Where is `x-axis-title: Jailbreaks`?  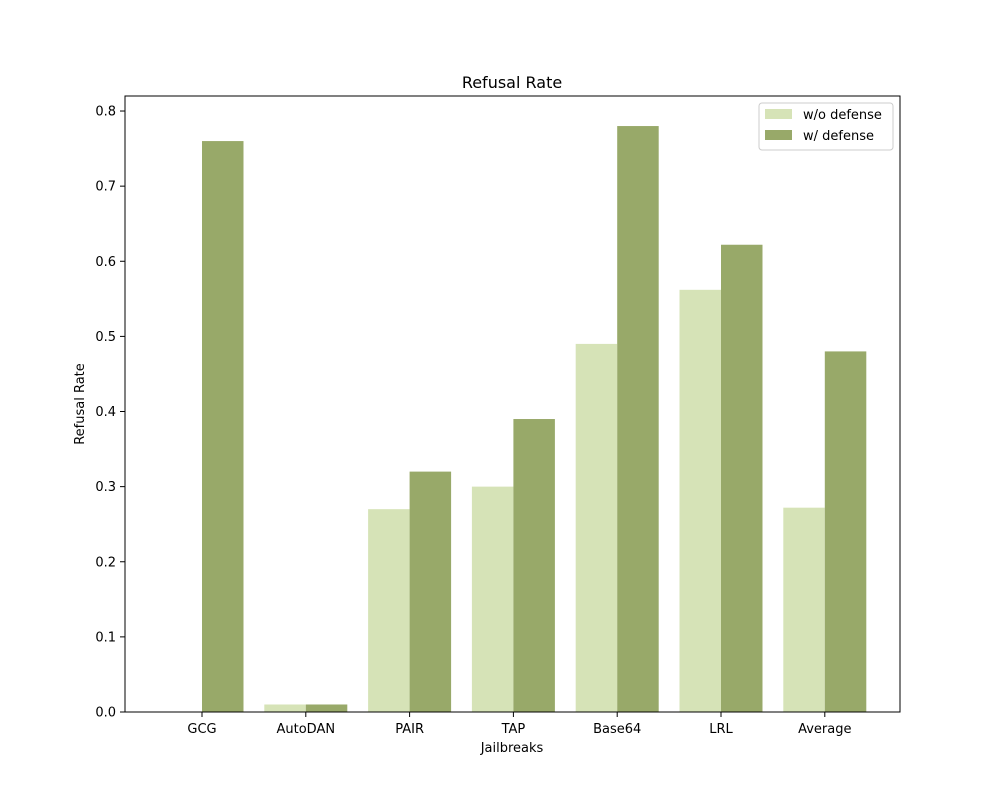 x-axis-title: Jailbreaks is located at coordinates (512, 748).